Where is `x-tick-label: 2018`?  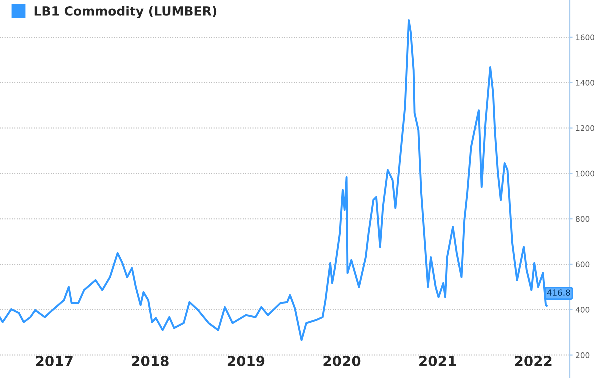
x-tick-label: 2018 is located at coordinates (150, 361).